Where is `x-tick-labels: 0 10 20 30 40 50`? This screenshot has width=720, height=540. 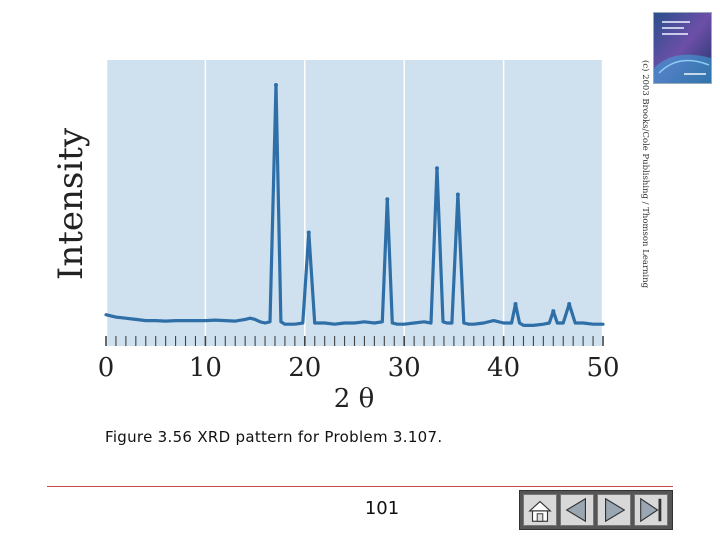
x-tick-labels: 0 10 20 30 40 50 is located at coordinates (359, 368).